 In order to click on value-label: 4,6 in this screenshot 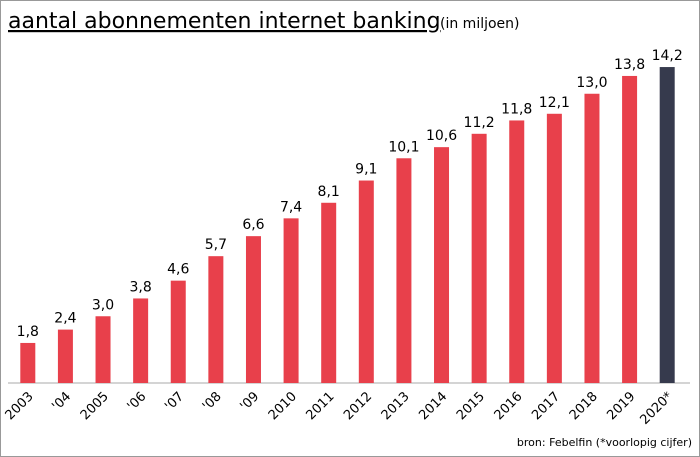, I will do `click(178, 270)`.